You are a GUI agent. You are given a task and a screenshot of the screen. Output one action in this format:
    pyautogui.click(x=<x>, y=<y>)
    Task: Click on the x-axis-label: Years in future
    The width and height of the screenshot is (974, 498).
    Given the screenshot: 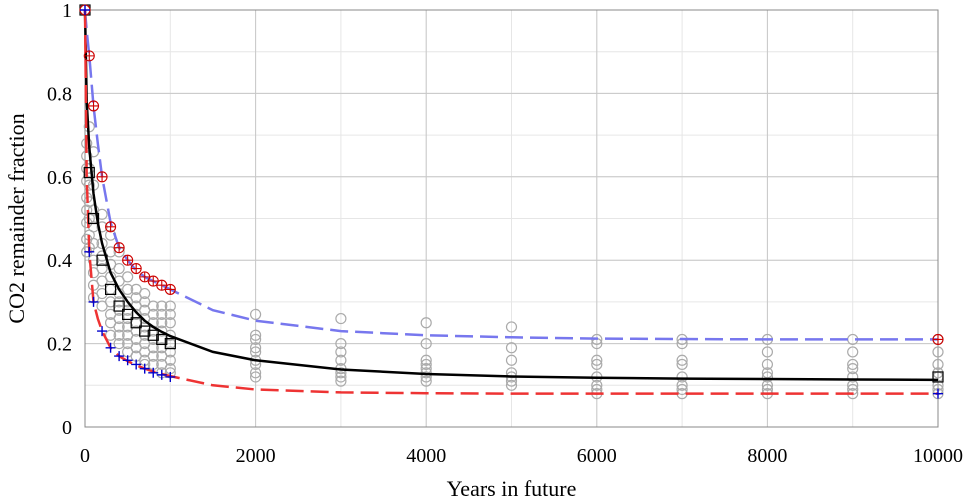 What is the action you would take?
    pyautogui.click(x=512, y=487)
    